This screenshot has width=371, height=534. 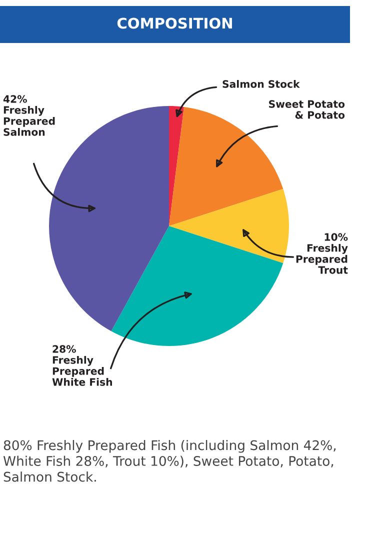 I want to click on chart-title: COMPOSITION, so click(x=174, y=23).